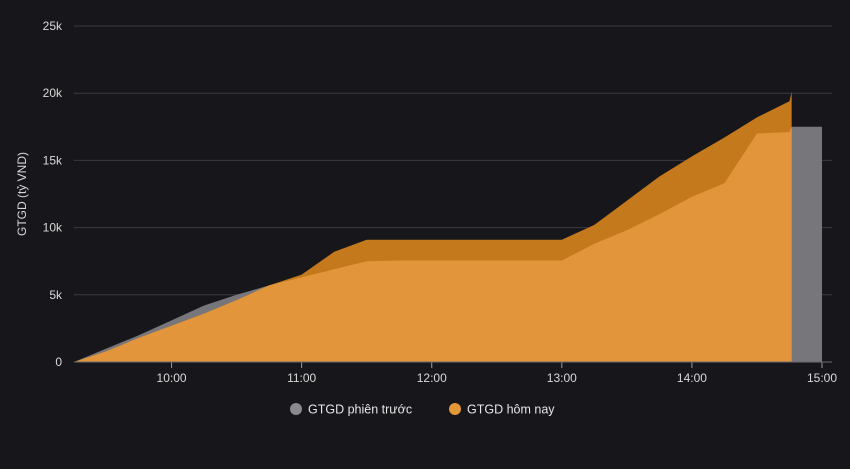  I want to click on y-tick-label: 10k, so click(53, 228).